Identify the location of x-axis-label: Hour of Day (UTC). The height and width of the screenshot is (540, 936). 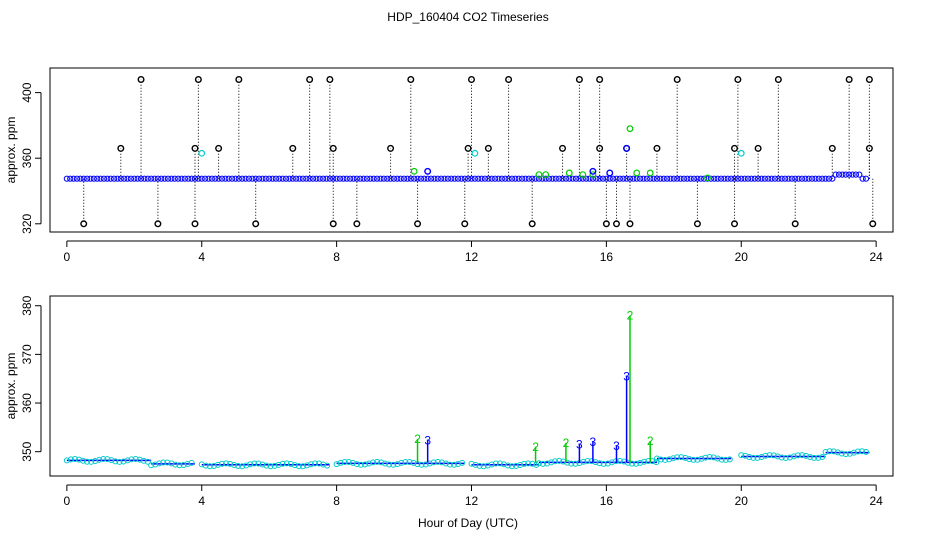
(467, 523).